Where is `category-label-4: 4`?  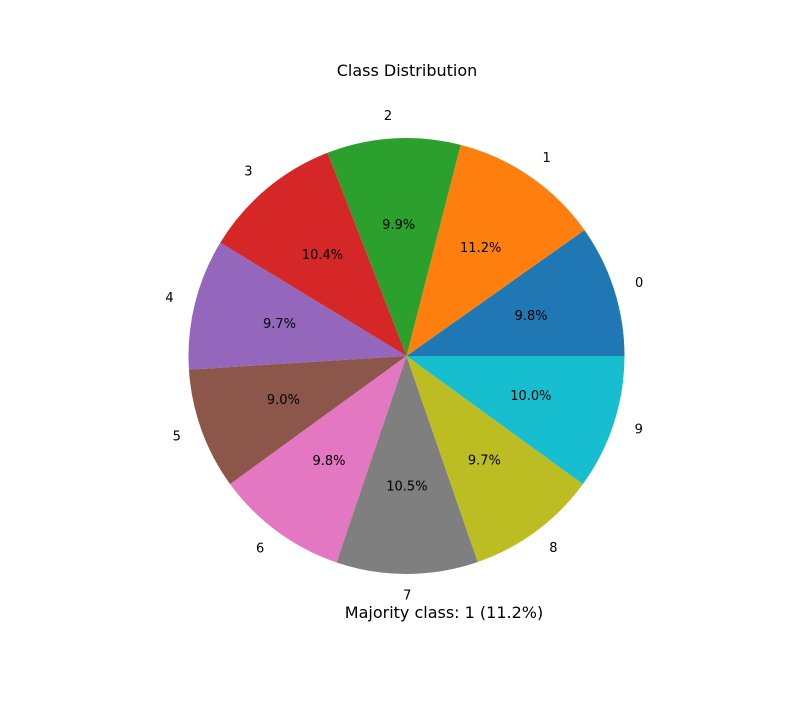 category-label-4: 4 is located at coordinates (169, 298).